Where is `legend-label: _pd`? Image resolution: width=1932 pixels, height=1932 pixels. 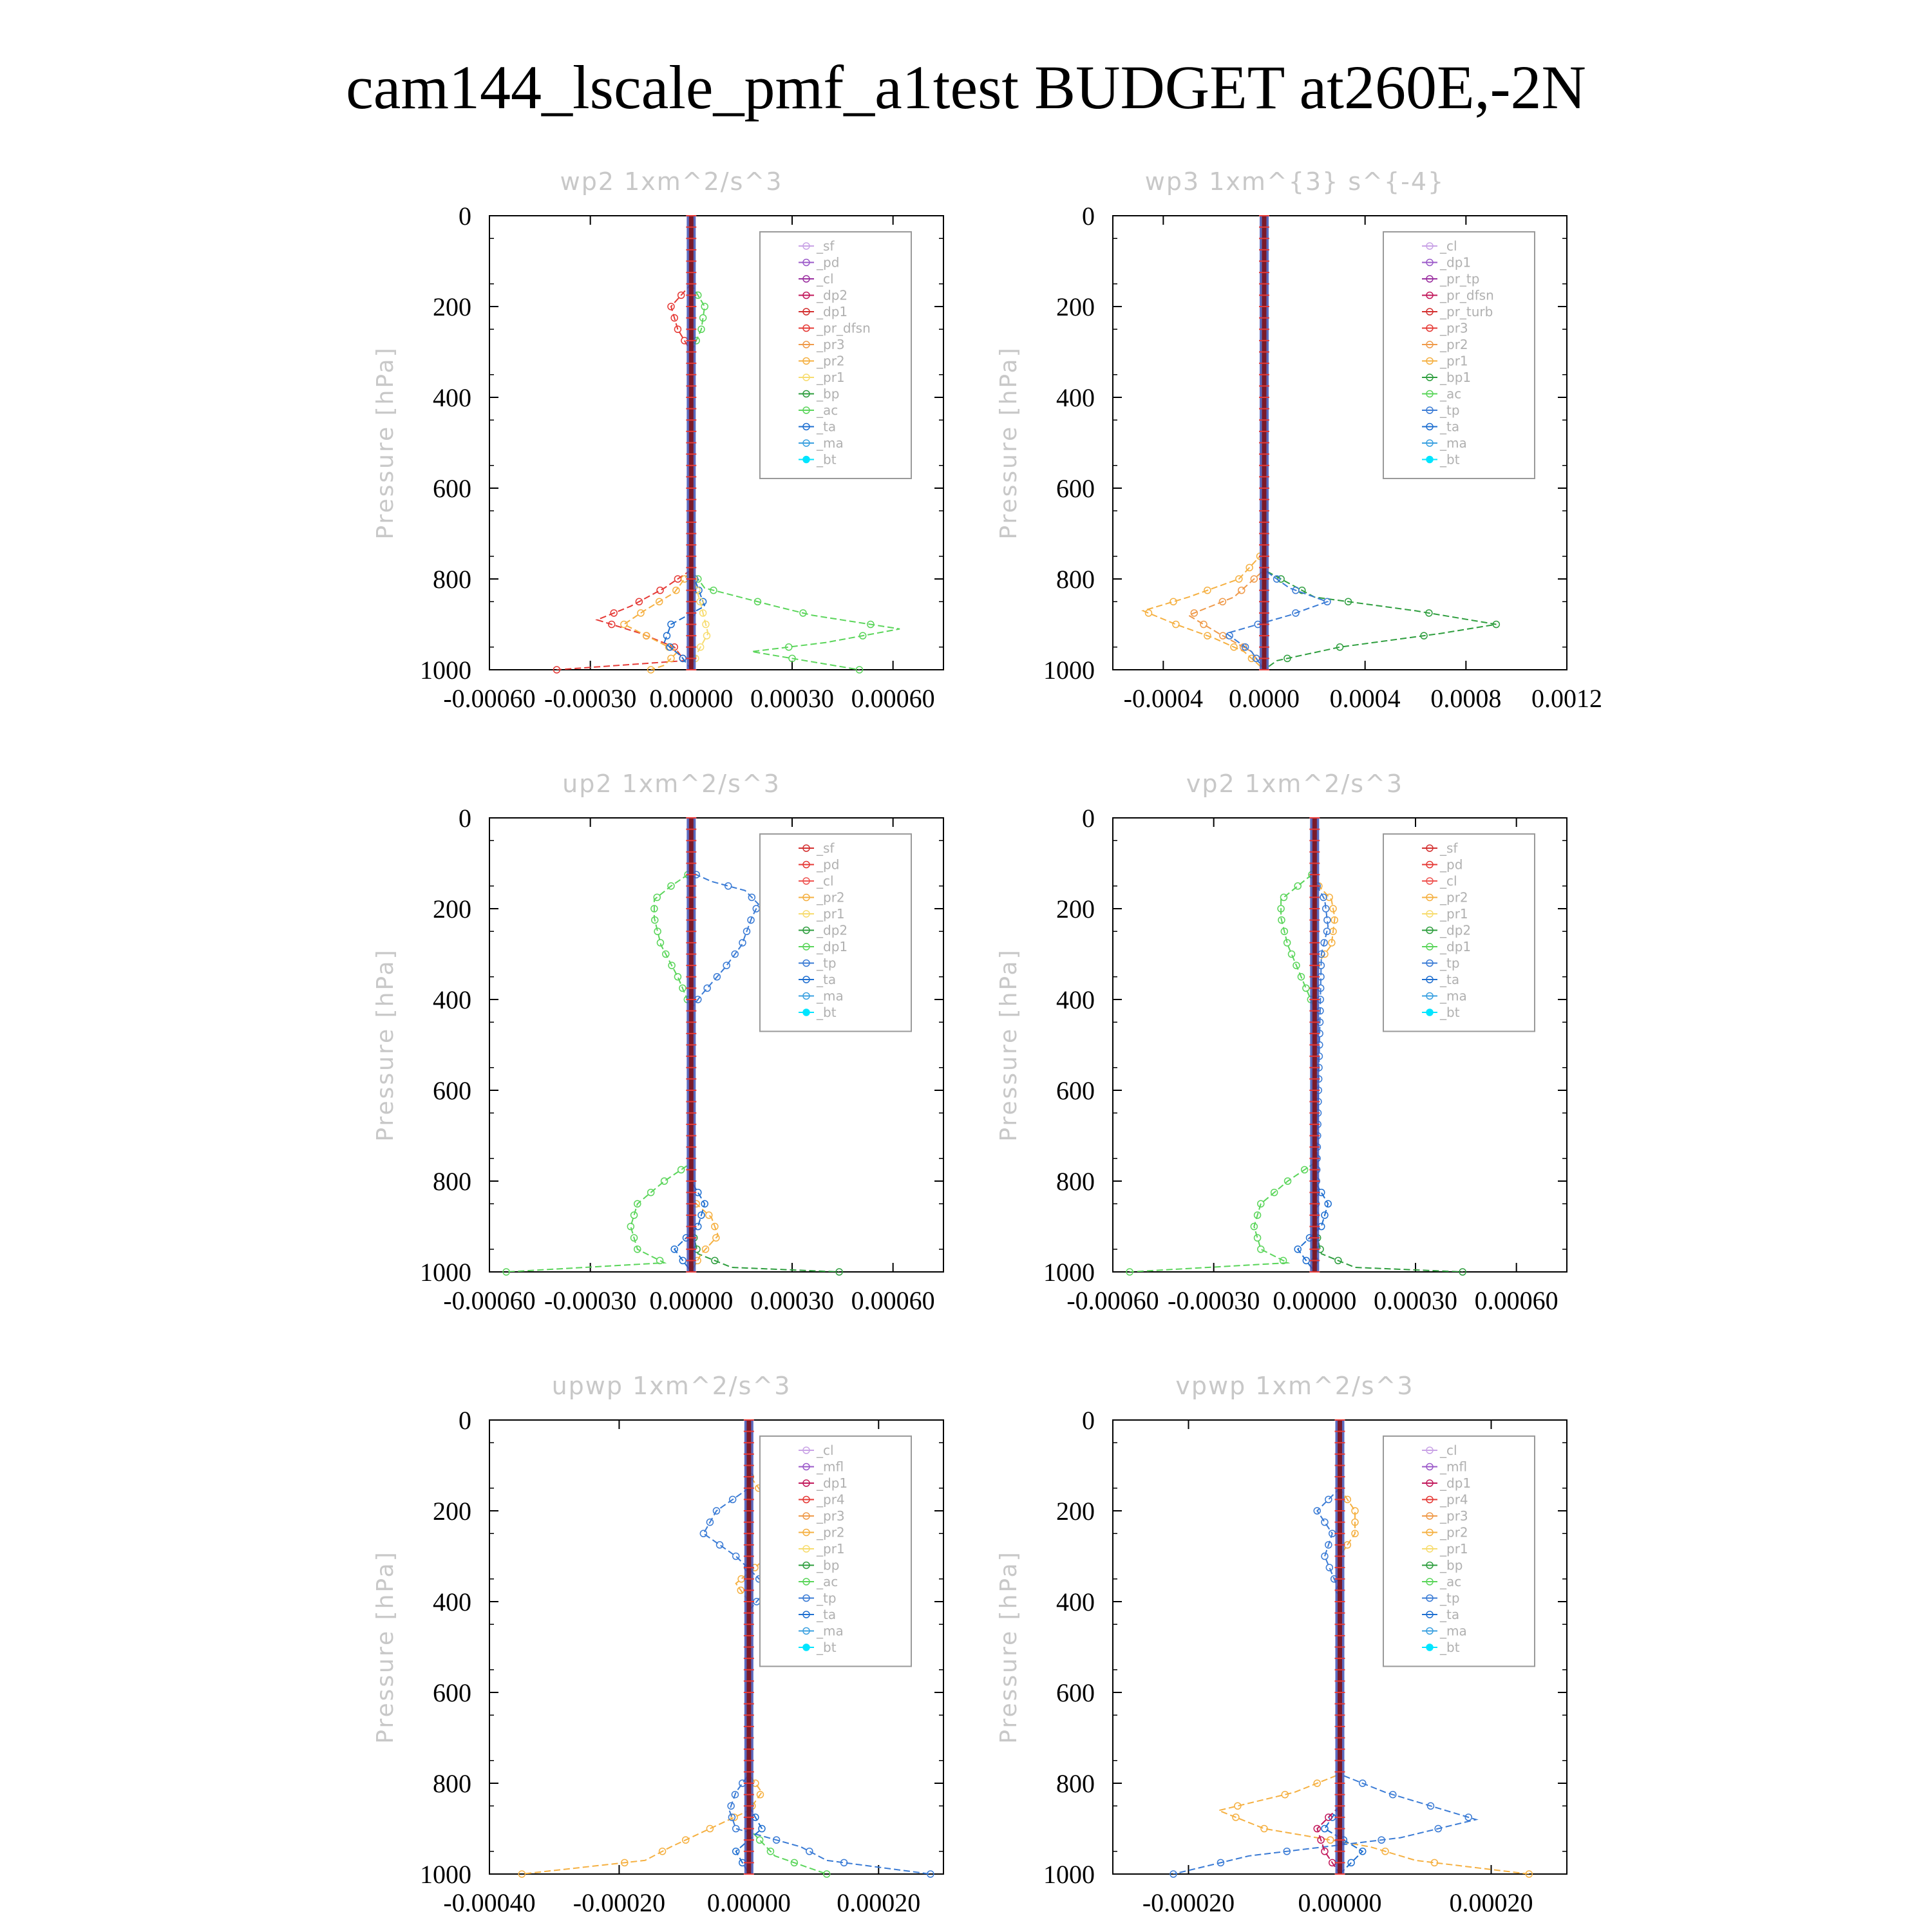
legend-label: _pd is located at coordinates (1451, 865).